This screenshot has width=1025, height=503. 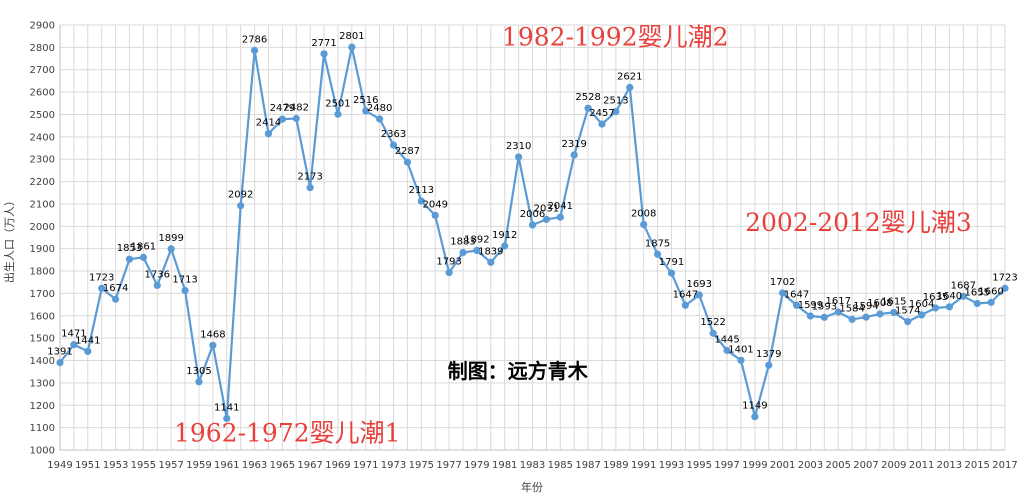 What do you see at coordinates (851, 308) in the screenshot?
I see `data-label: 1584` at bounding box center [851, 308].